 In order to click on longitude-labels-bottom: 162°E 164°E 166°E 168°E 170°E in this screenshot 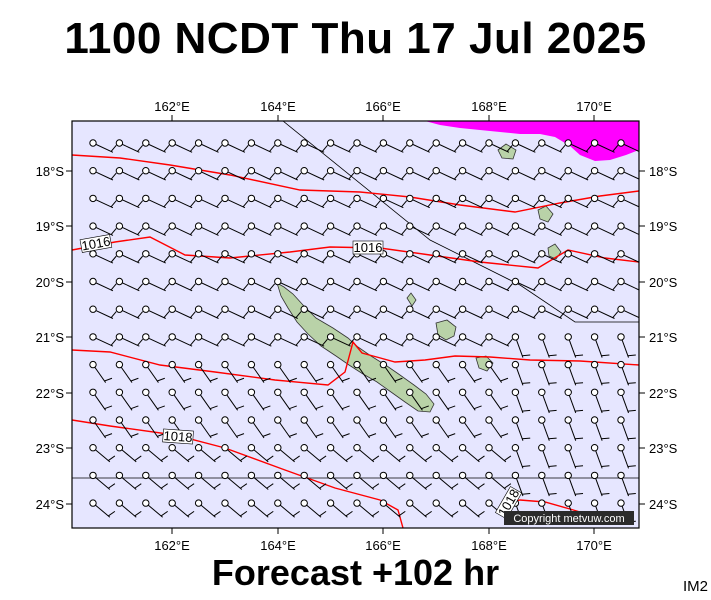, I will do `click(383, 545)`.